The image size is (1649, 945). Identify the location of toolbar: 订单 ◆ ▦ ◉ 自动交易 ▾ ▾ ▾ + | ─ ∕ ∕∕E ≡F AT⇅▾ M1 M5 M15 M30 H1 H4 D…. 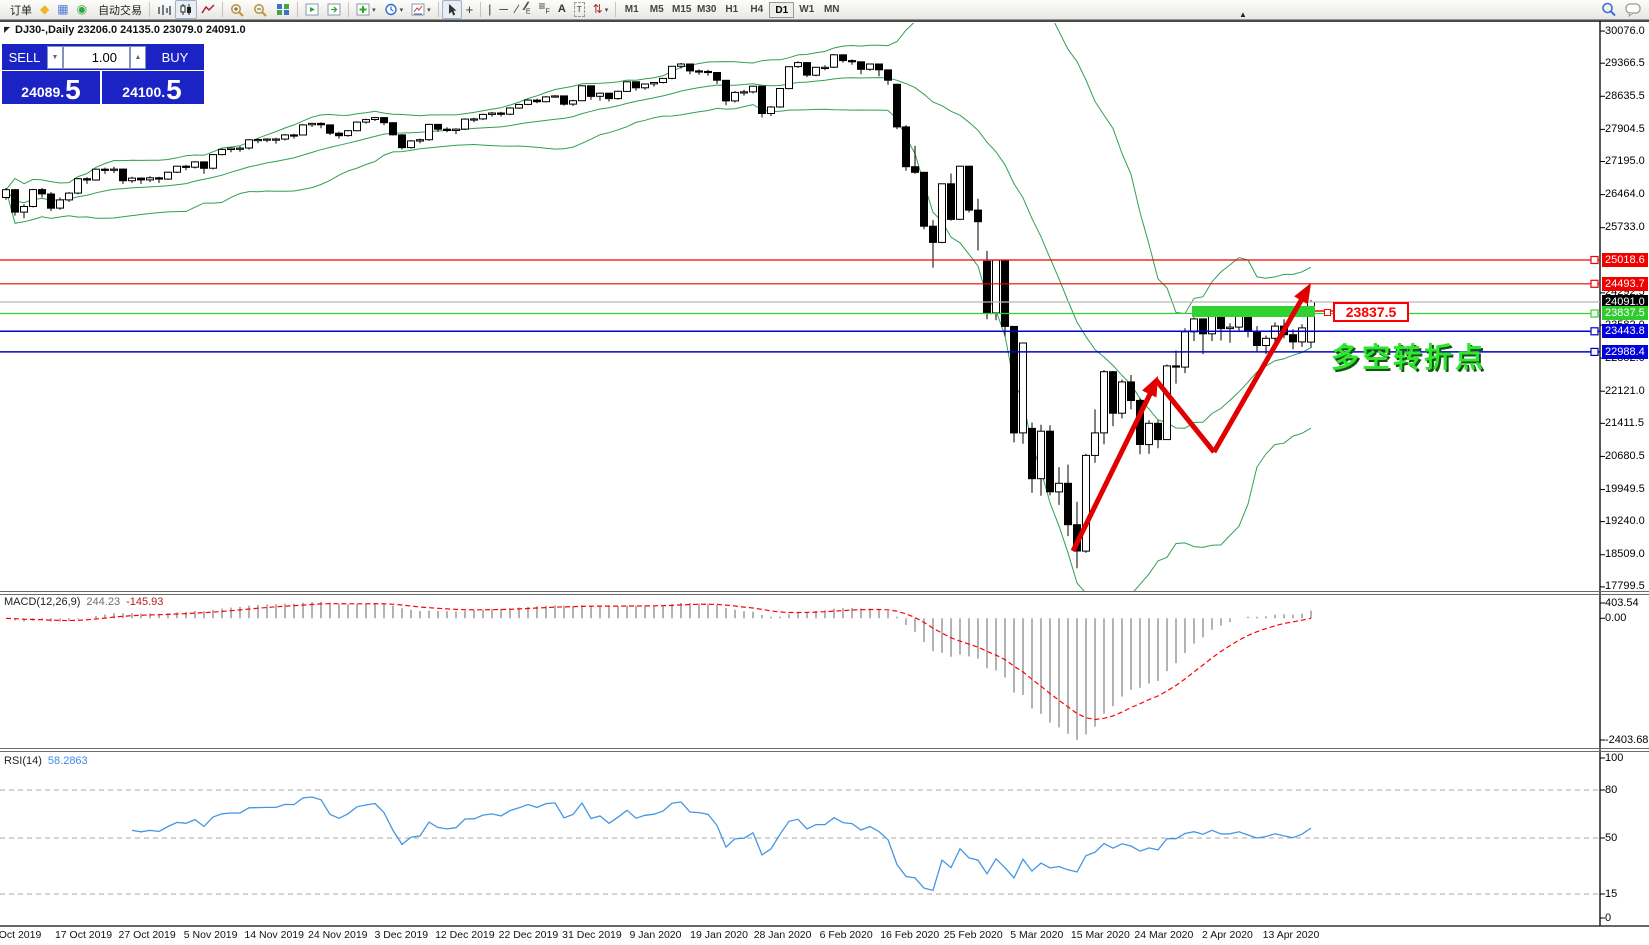
(824, 10).